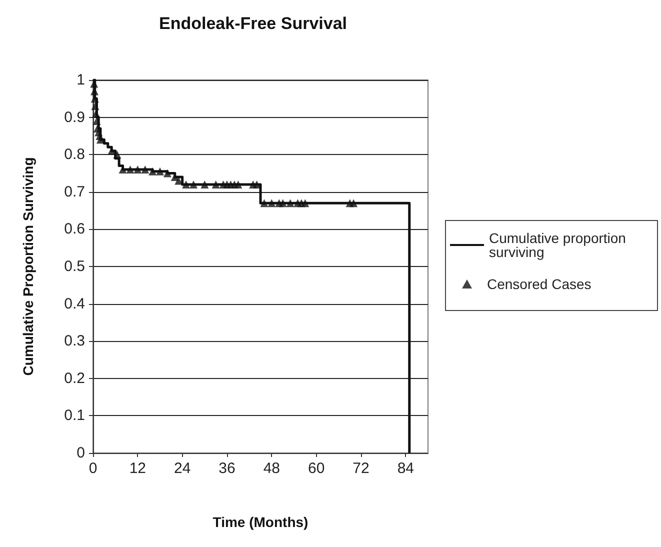 The image size is (661, 547). What do you see at coordinates (80, 453) in the screenshot?
I see `y-tick-label: 0` at bounding box center [80, 453].